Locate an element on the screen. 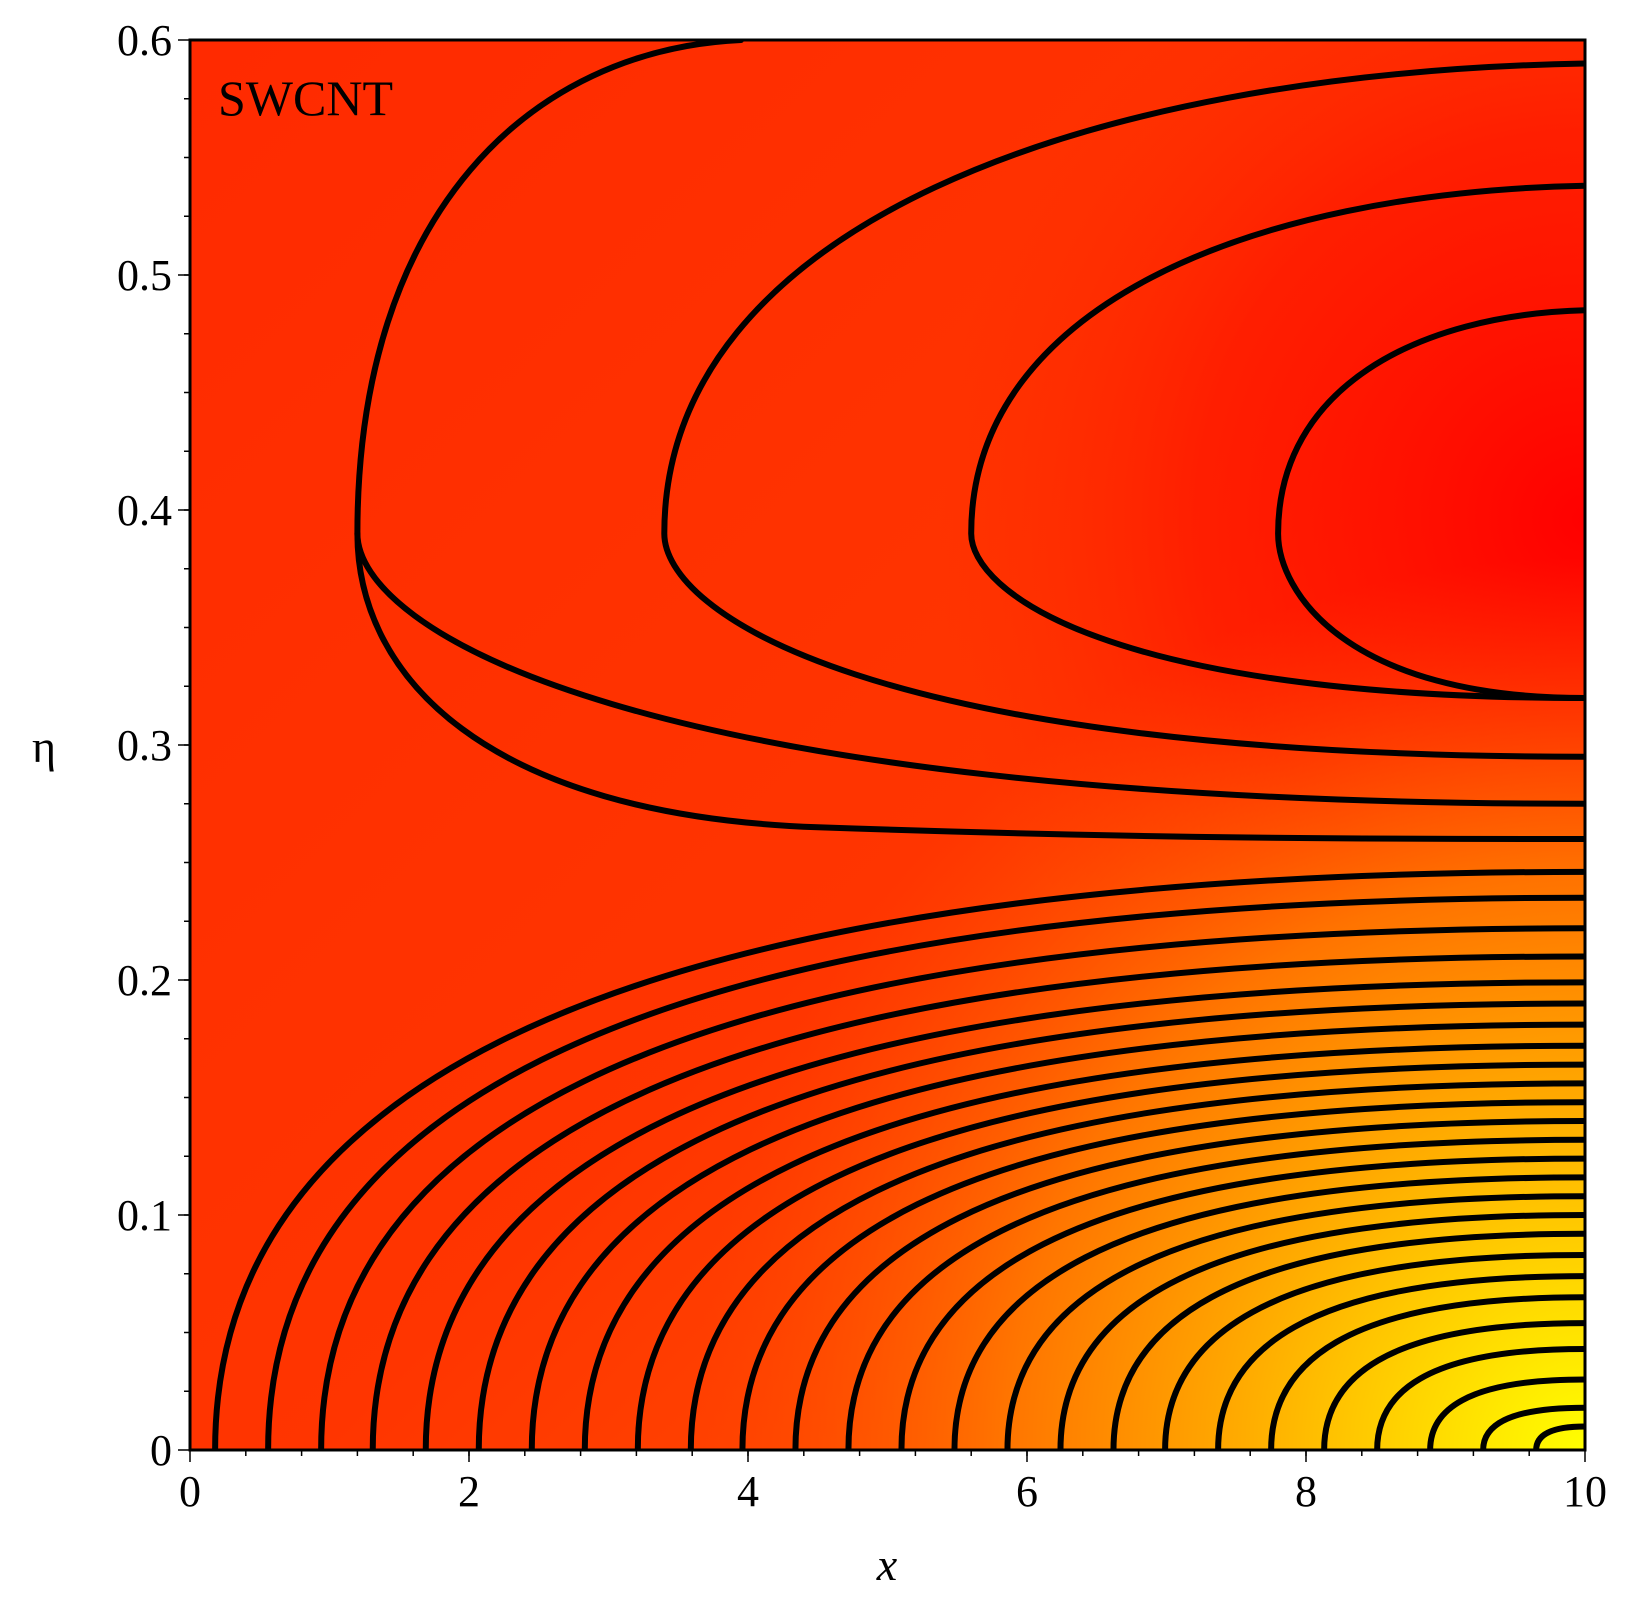 The width and height of the screenshot is (1625, 1597). y-tick-label-0: 0 is located at coordinates (161, 1450).